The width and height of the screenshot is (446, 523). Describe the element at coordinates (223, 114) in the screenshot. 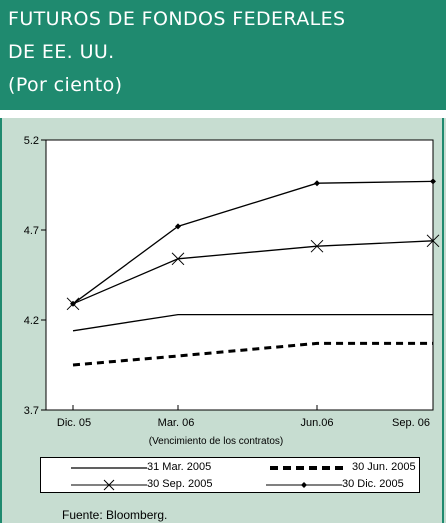

I see `header-divider` at that location.